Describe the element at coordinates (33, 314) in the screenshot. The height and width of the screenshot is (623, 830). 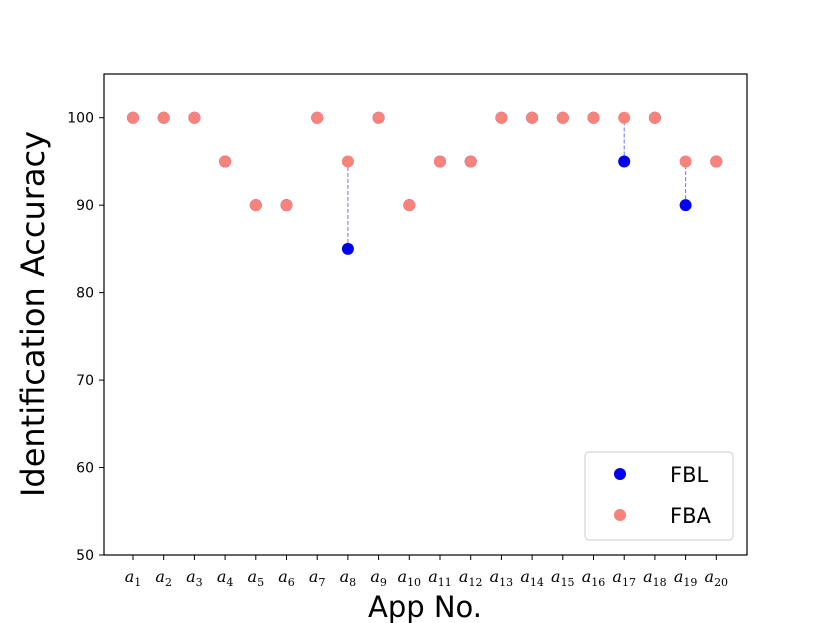
I see `y-axis-title: Identification Accuracy` at that location.